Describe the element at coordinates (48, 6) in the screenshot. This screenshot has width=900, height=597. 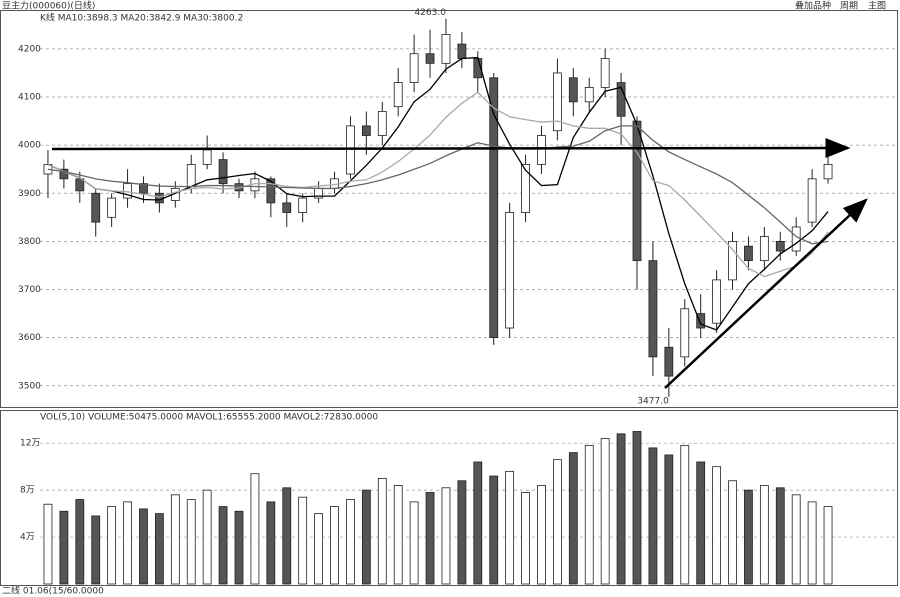
I see `title: 豆主力(000060)(日线)` at that location.